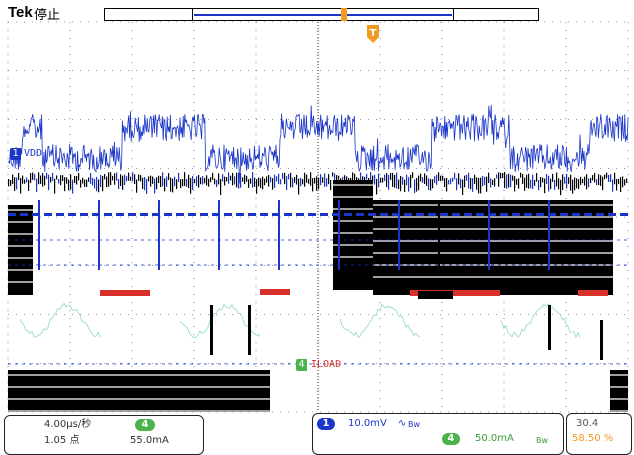  Describe the element at coordinates (451, 439) in the screenshot. I see `ch4-pill: 4` at that location.